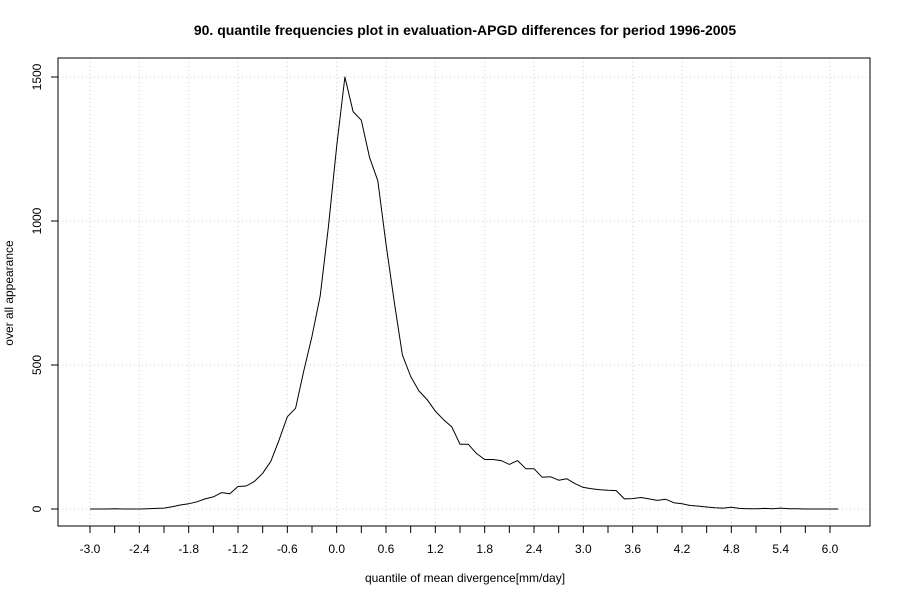 The width and height of the screenshot is (900, 600). Describe the element at coordinates (731, 549) in the screenshot. I see `x-tick-label: 4.8` at that location.